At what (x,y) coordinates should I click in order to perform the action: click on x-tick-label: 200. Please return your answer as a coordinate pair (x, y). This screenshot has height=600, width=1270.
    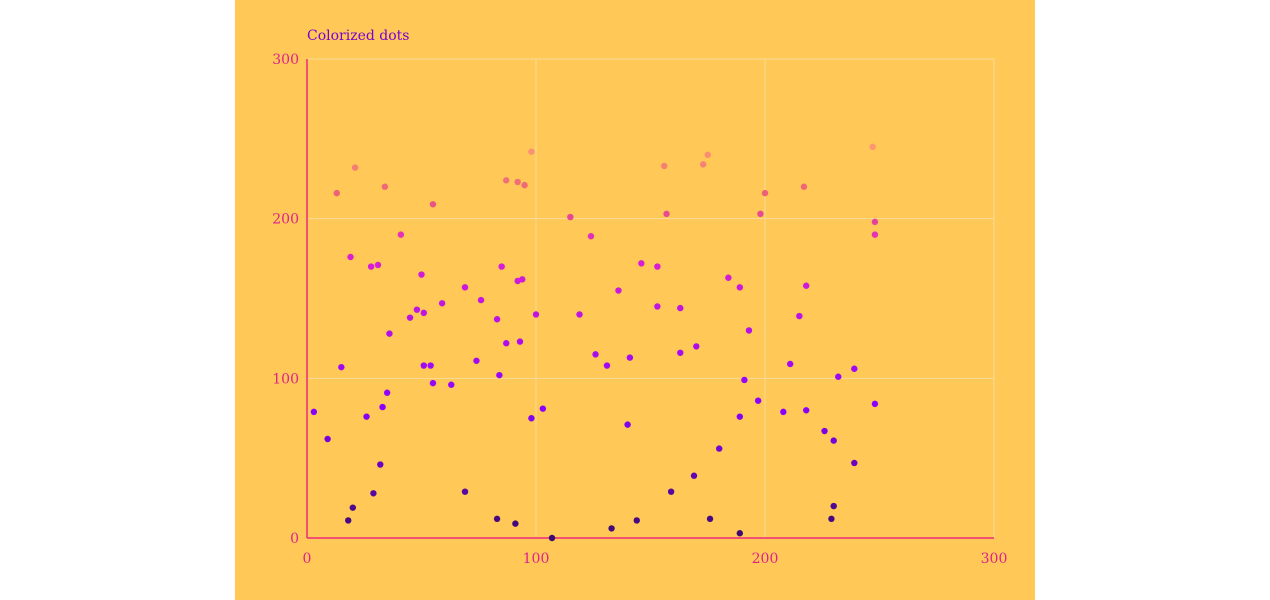
    Looking at the image, I should click on (765, 559).